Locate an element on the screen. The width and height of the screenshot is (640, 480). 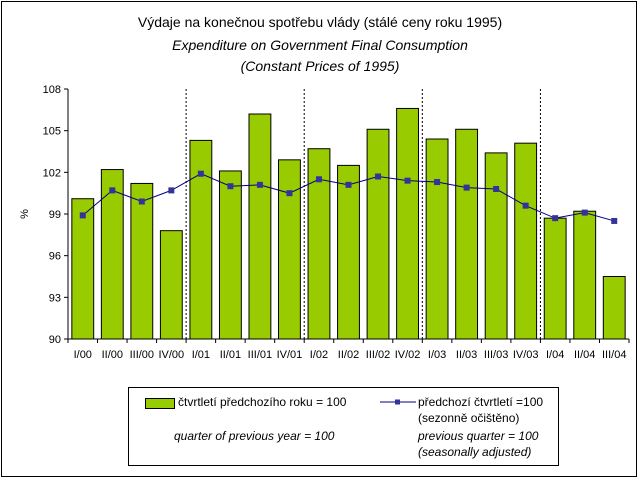
legend-line-label-sub: (sezonně očištěno) is located at coordinates (469, 418).